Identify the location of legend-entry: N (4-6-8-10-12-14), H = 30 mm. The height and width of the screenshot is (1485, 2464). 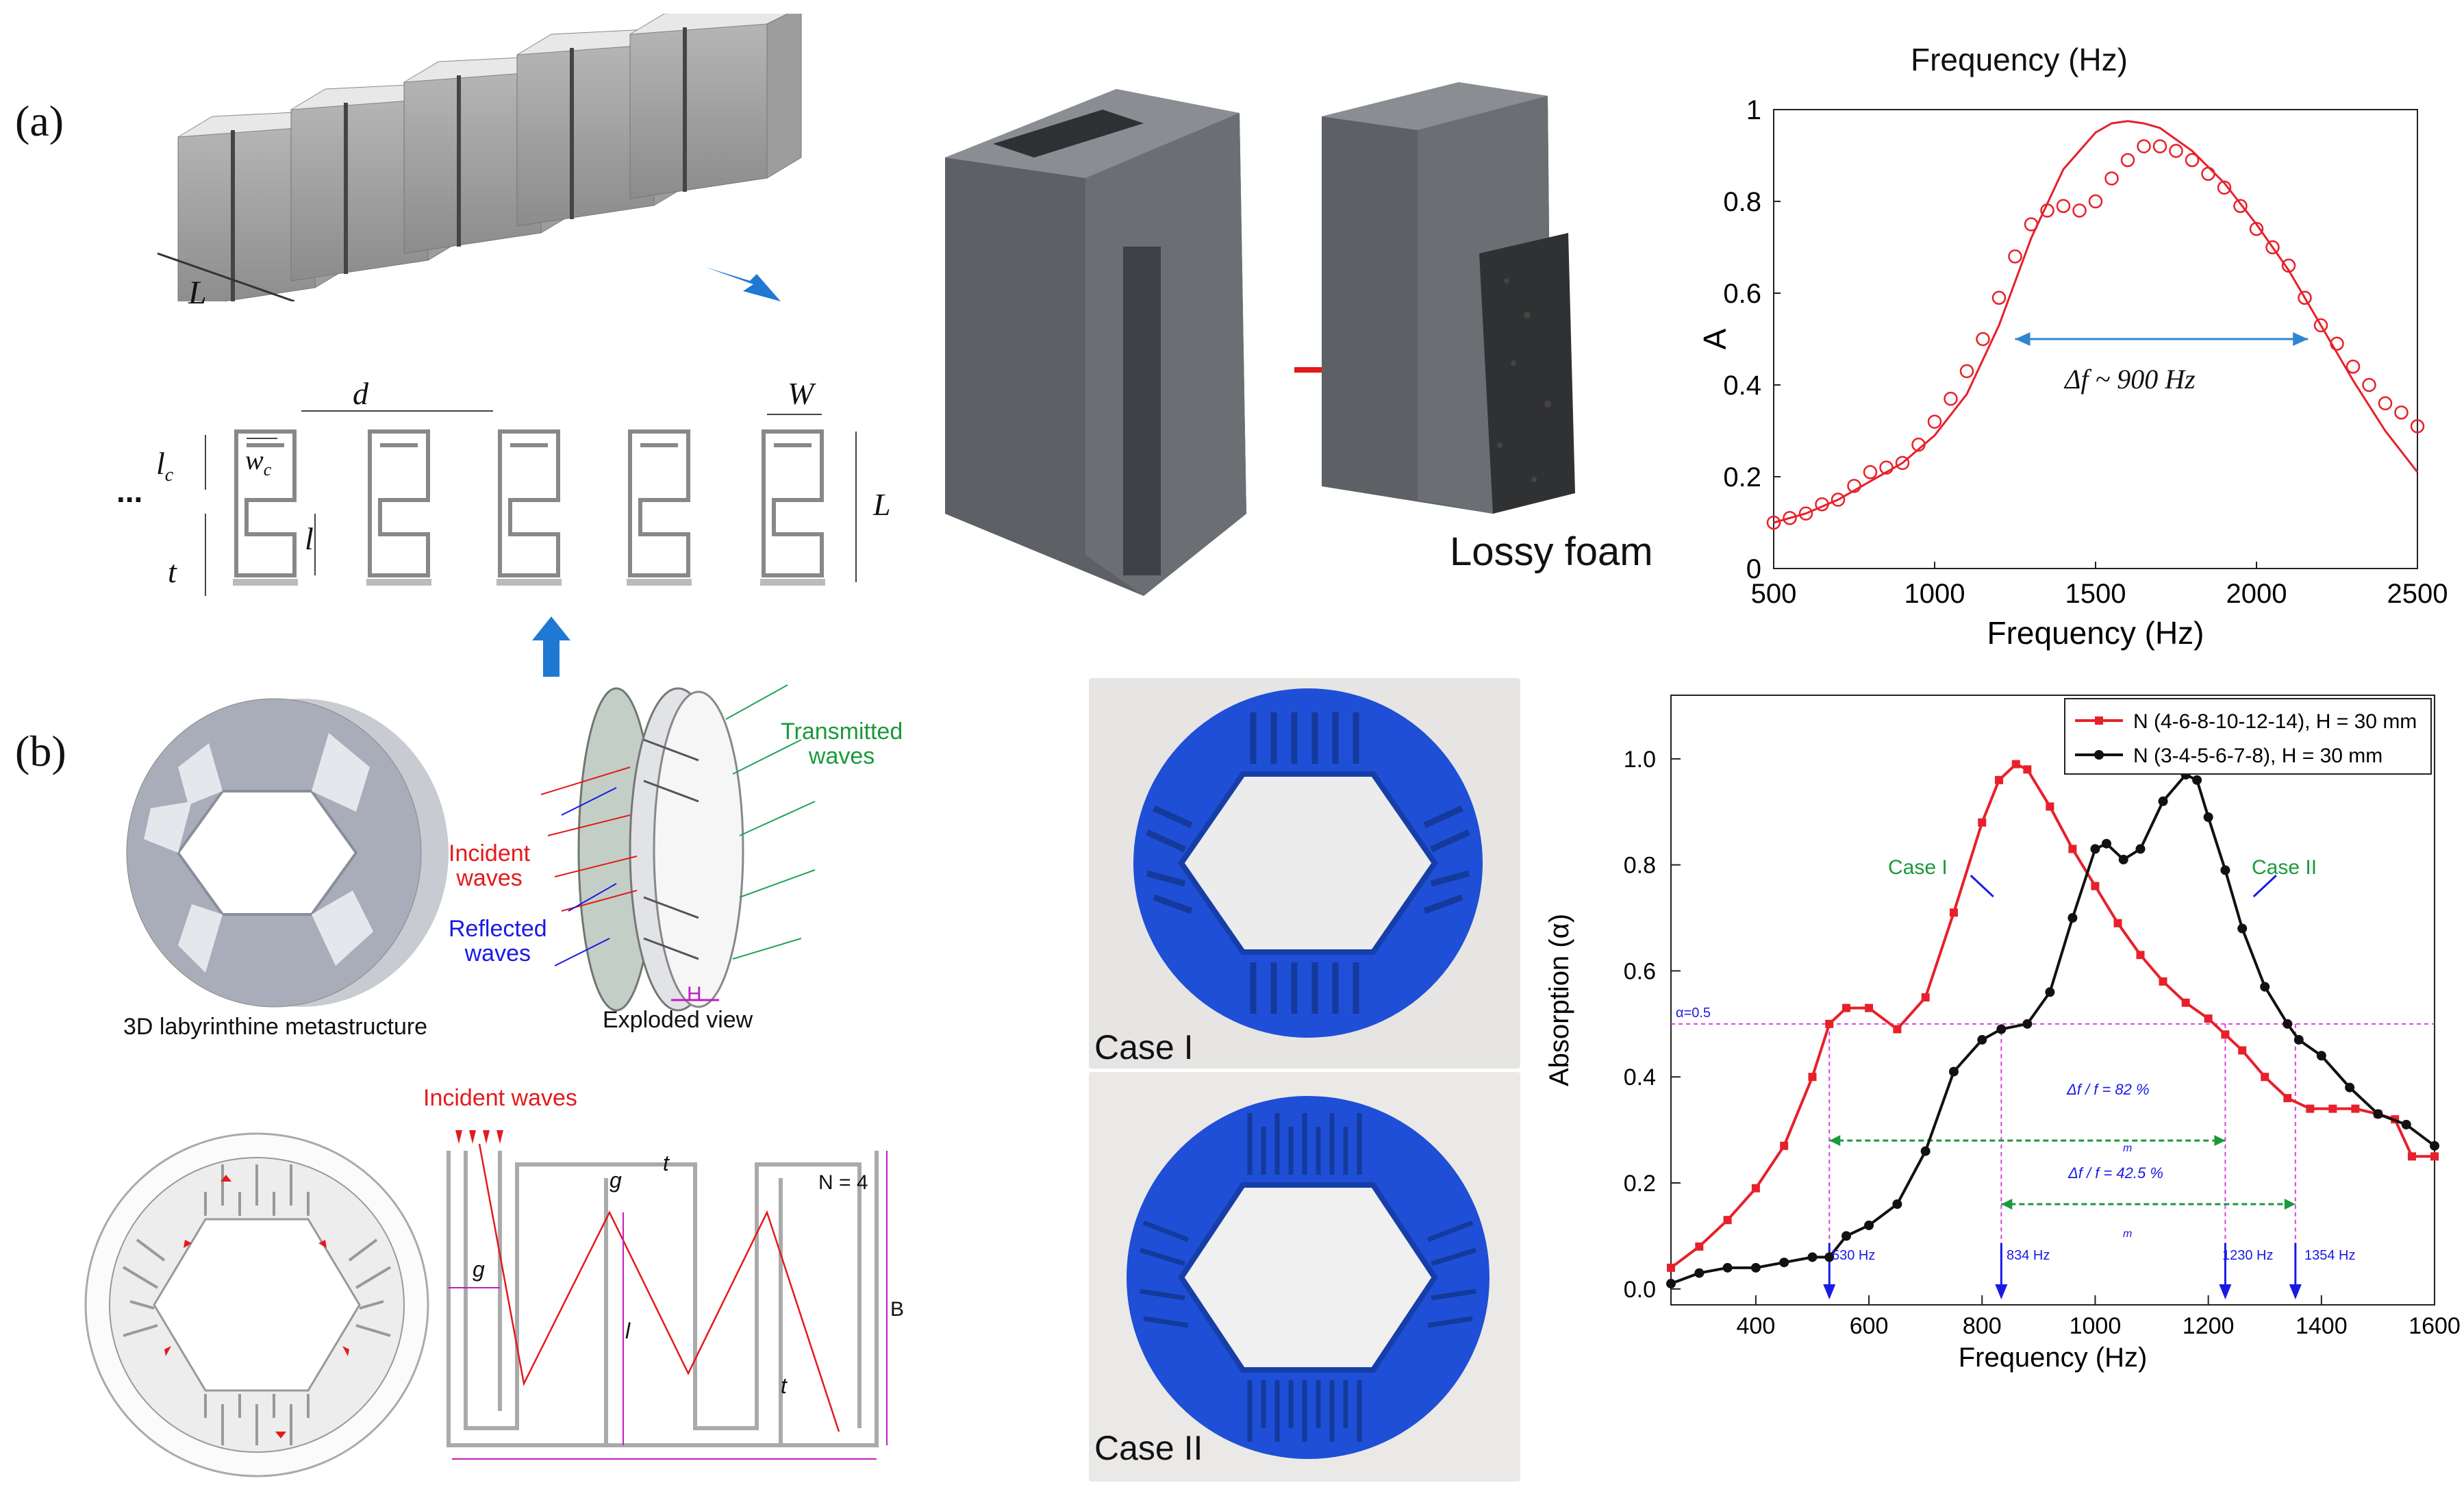
(2275, 721).